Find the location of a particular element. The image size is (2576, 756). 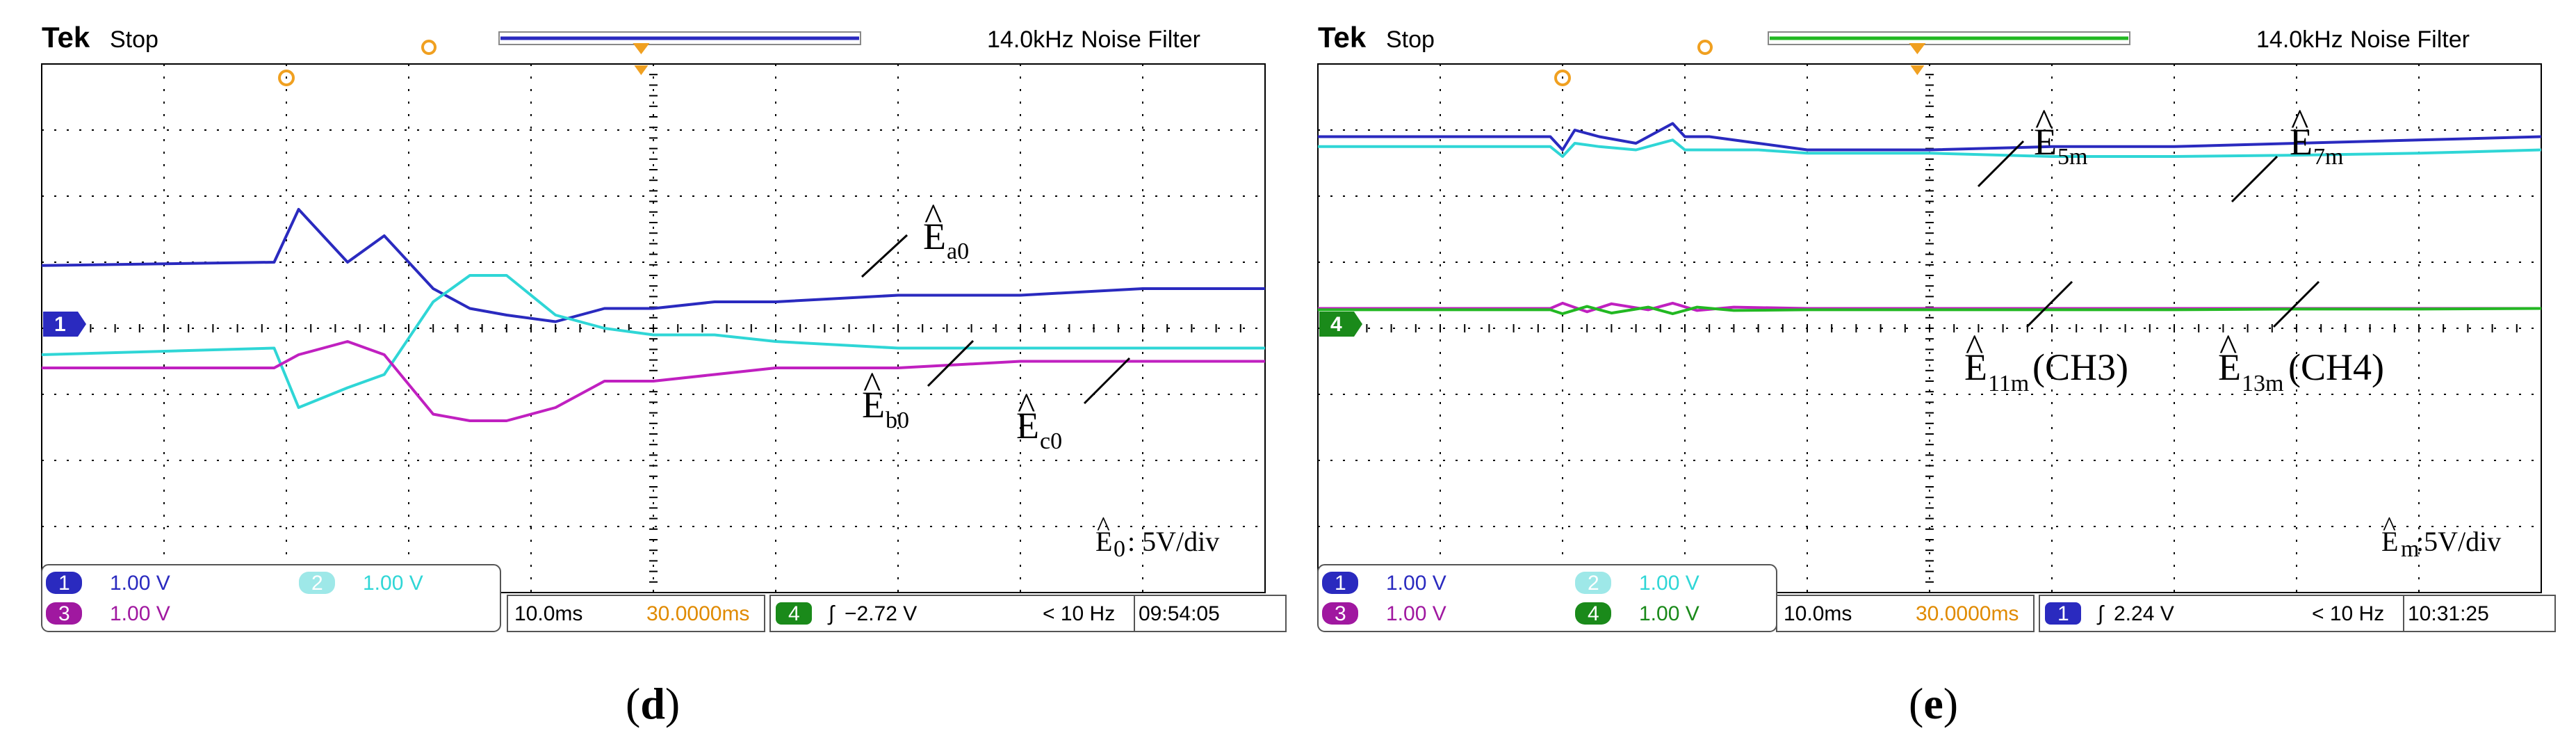

panel-caption-e: (e) is located at coordinates (1934, 703).